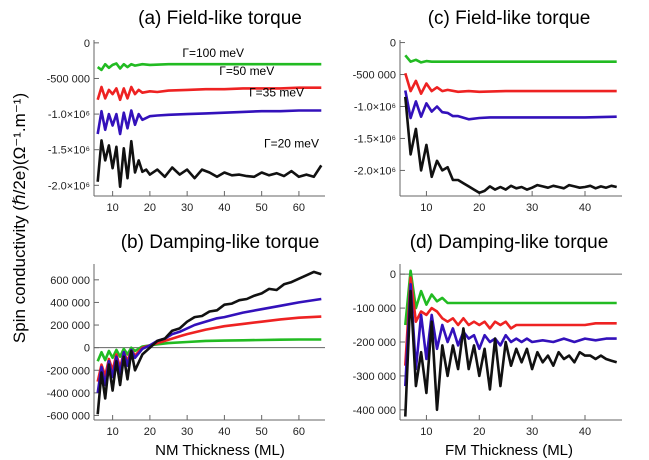 Image resolution: width=649 pixels, height=460 pixels. What do you see at coordinates (150, 208) in the screenshot?
I see `panel-a-x-tick-label: 20` at bounding box center [150, 208].